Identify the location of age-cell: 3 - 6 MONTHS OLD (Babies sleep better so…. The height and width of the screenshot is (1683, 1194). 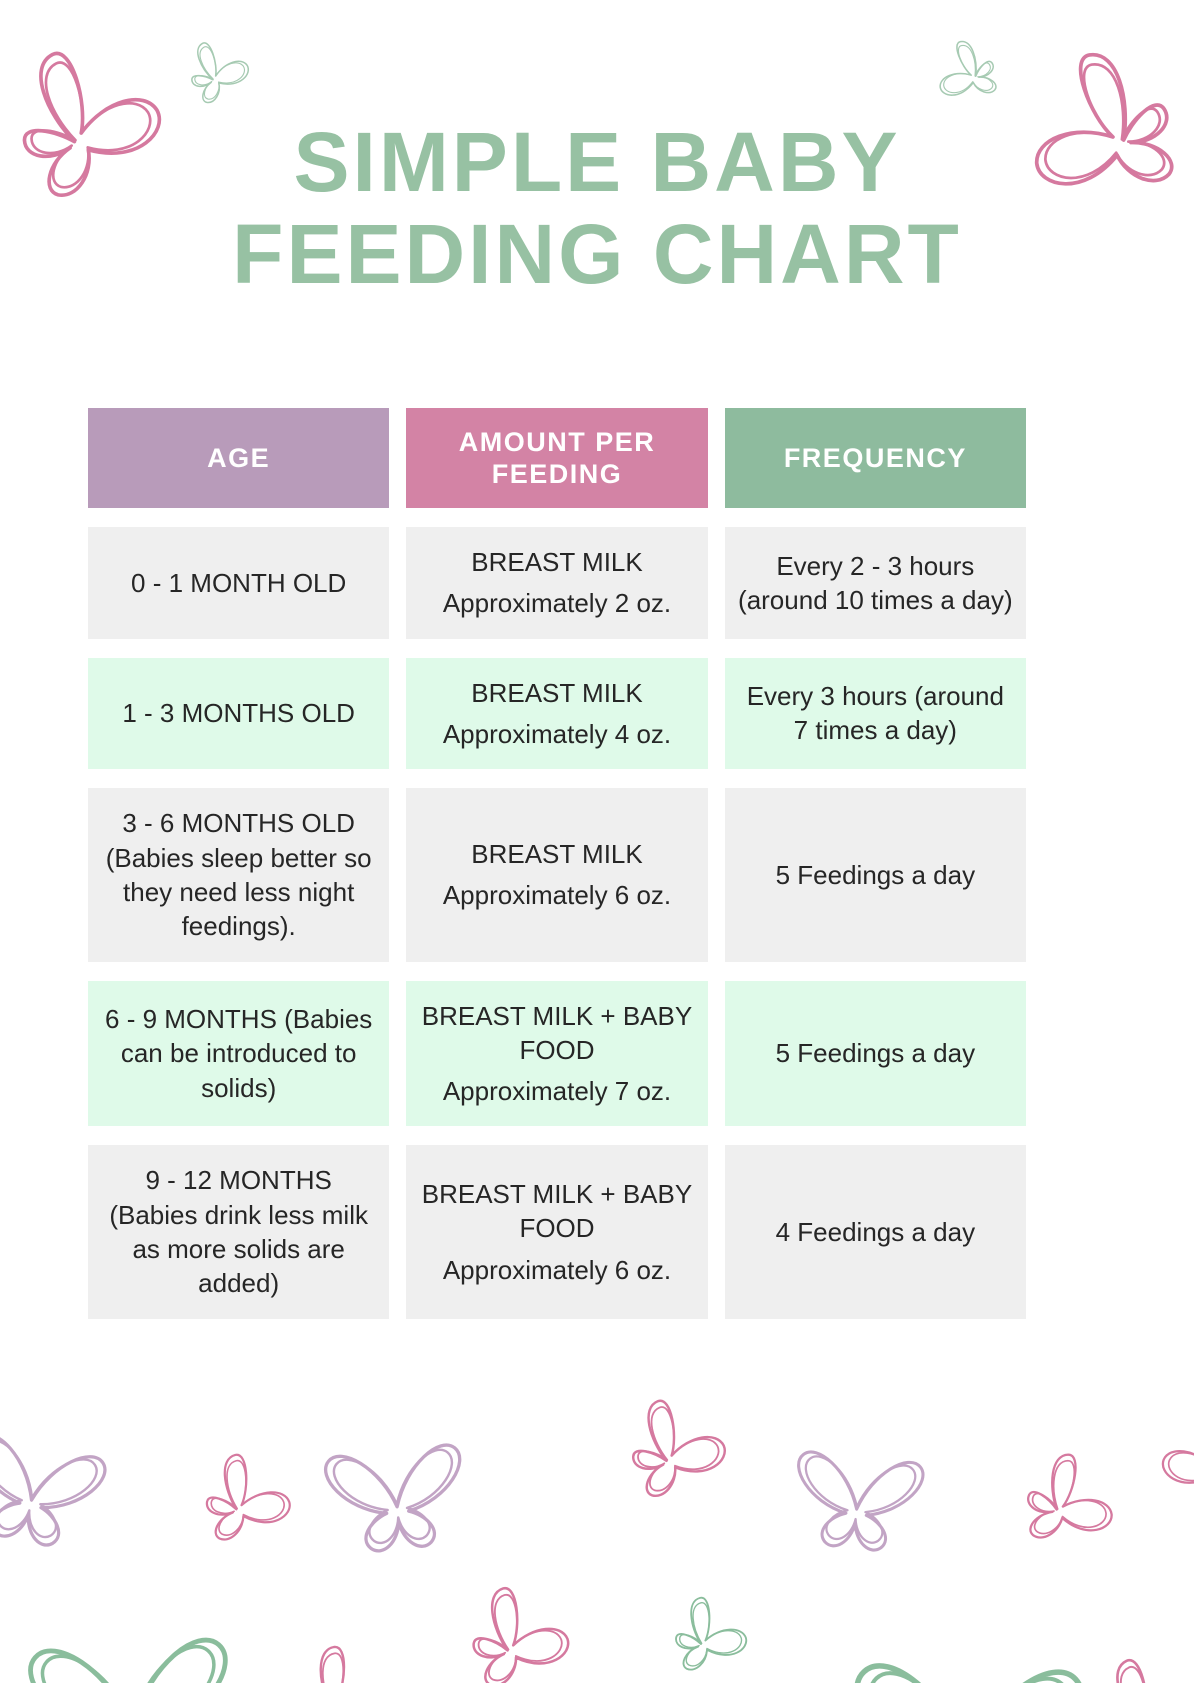
(239, 875).